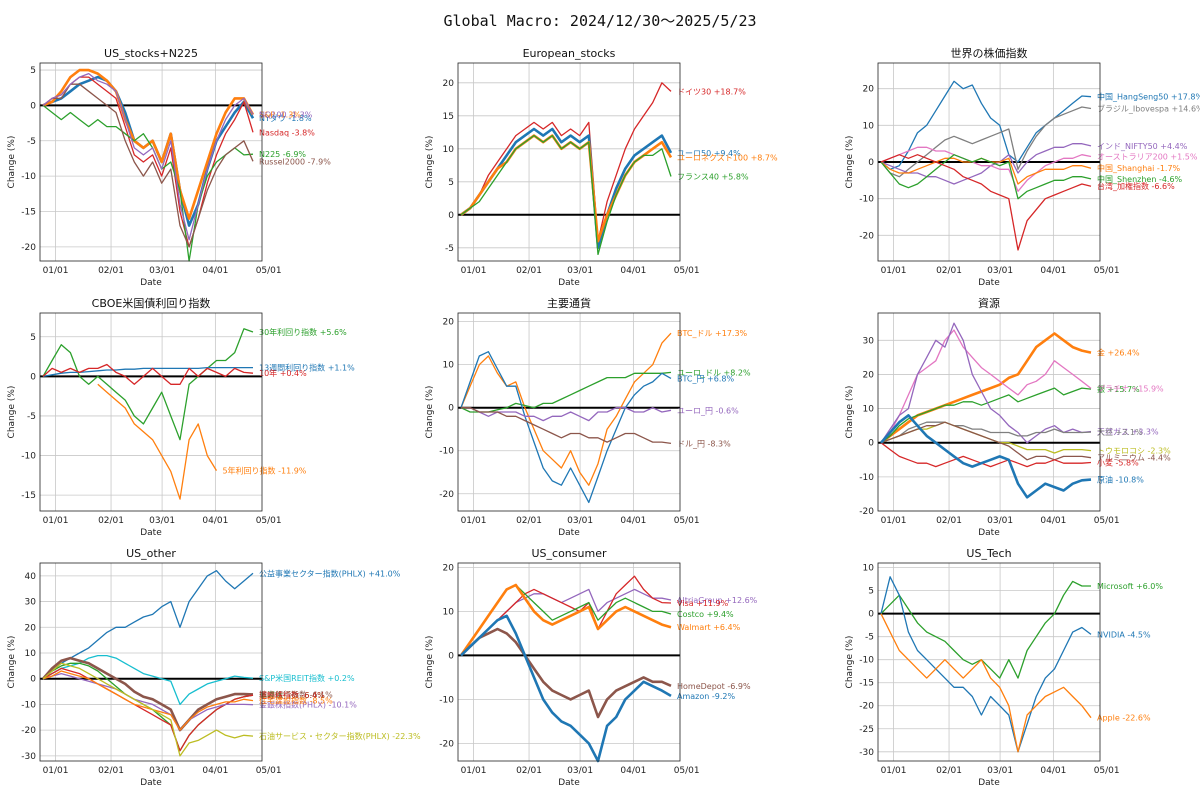 The width and height of the screenshot is (1200, 800). I want to click on series-line-N225, so click(148, 183).